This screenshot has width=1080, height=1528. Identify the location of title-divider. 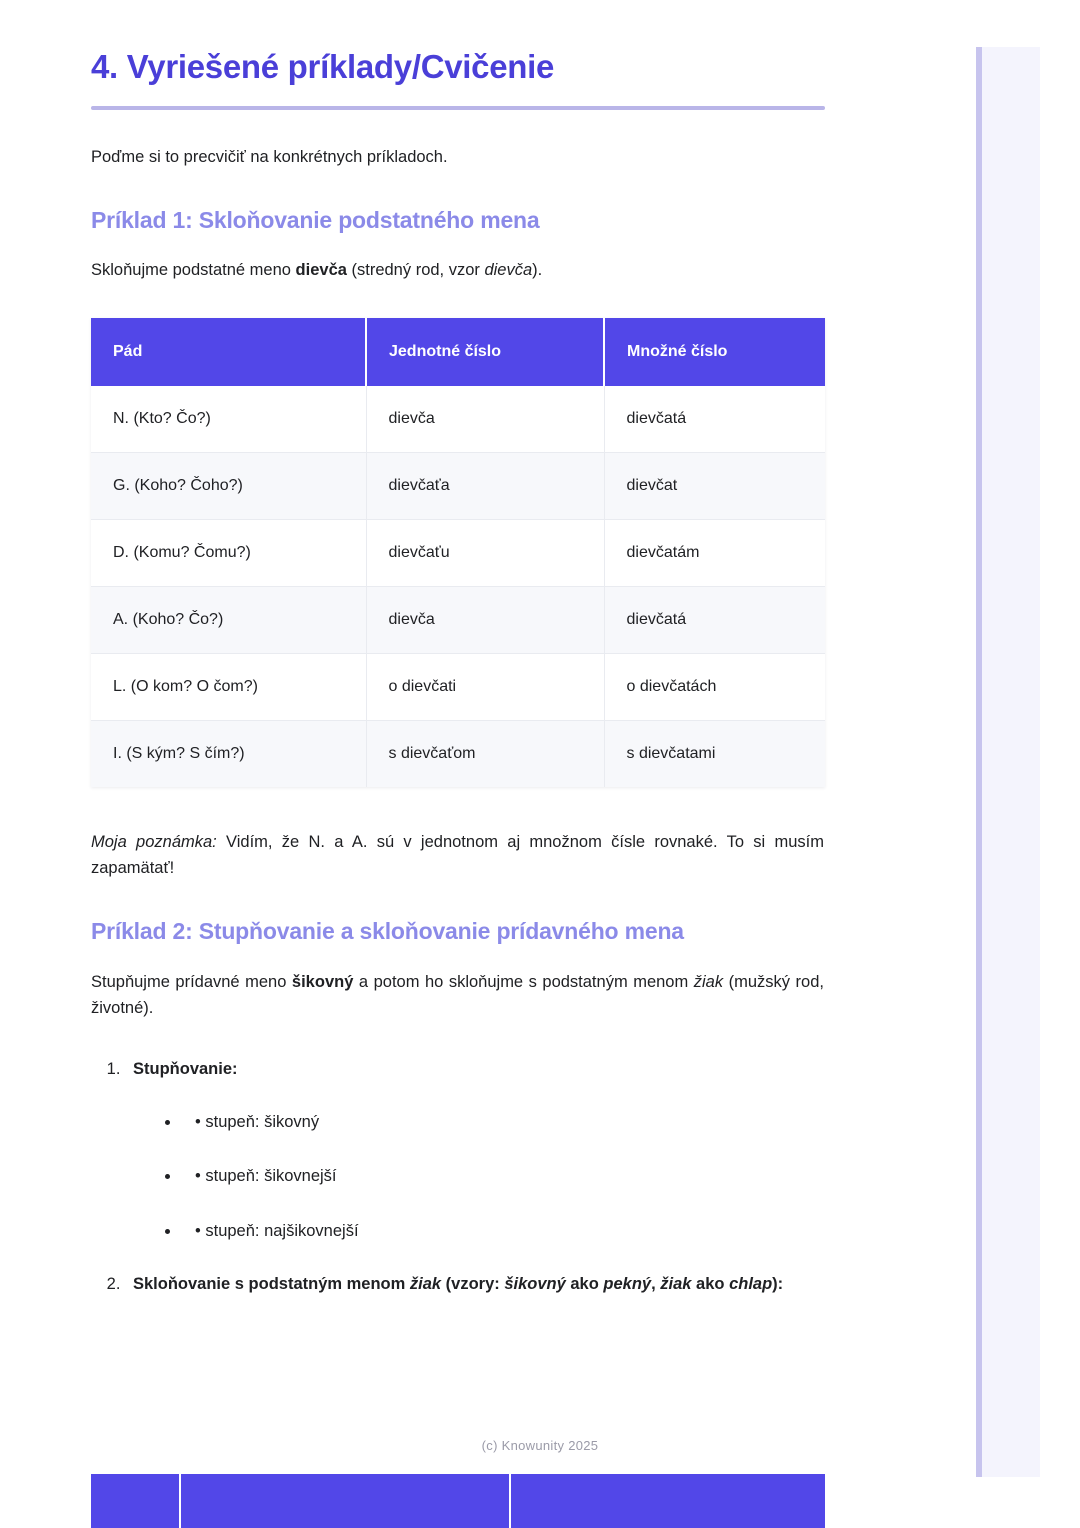
(458, 107).